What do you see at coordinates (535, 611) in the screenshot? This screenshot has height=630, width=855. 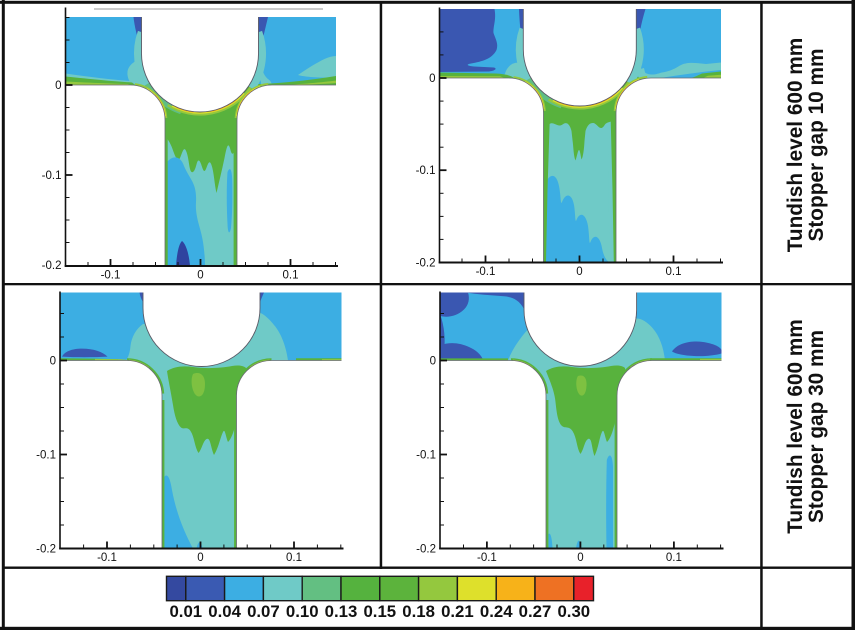 I see `svg-text: 0.27` at bounding box center [535, 611].